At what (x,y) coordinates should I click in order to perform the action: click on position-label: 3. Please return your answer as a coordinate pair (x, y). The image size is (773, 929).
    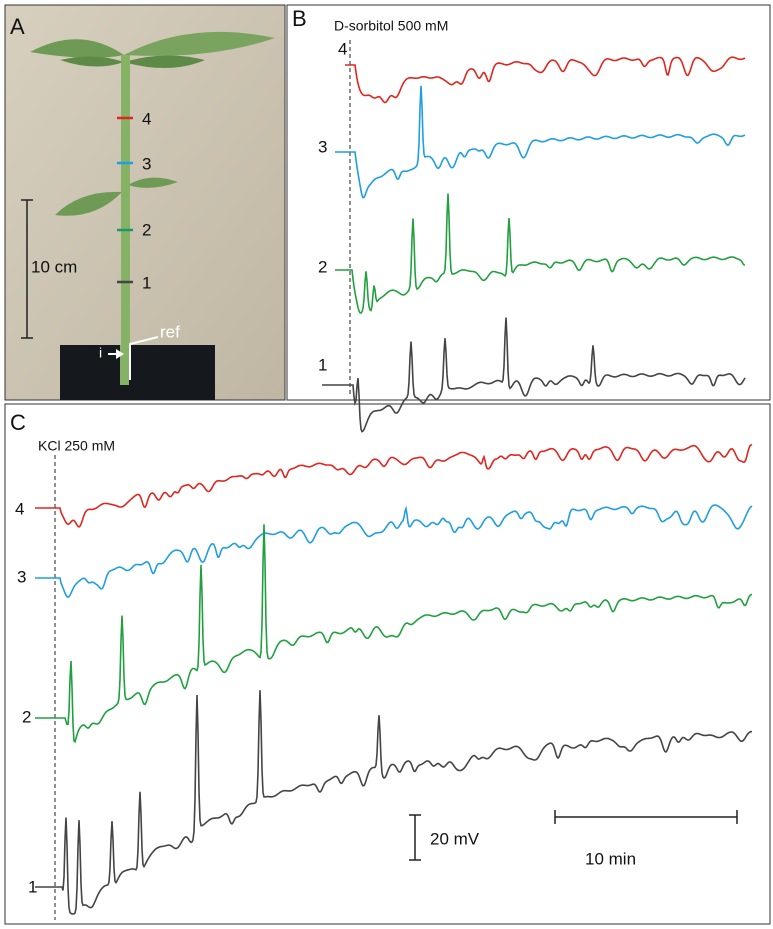
    Looking at the image, I should click on (146, 163).